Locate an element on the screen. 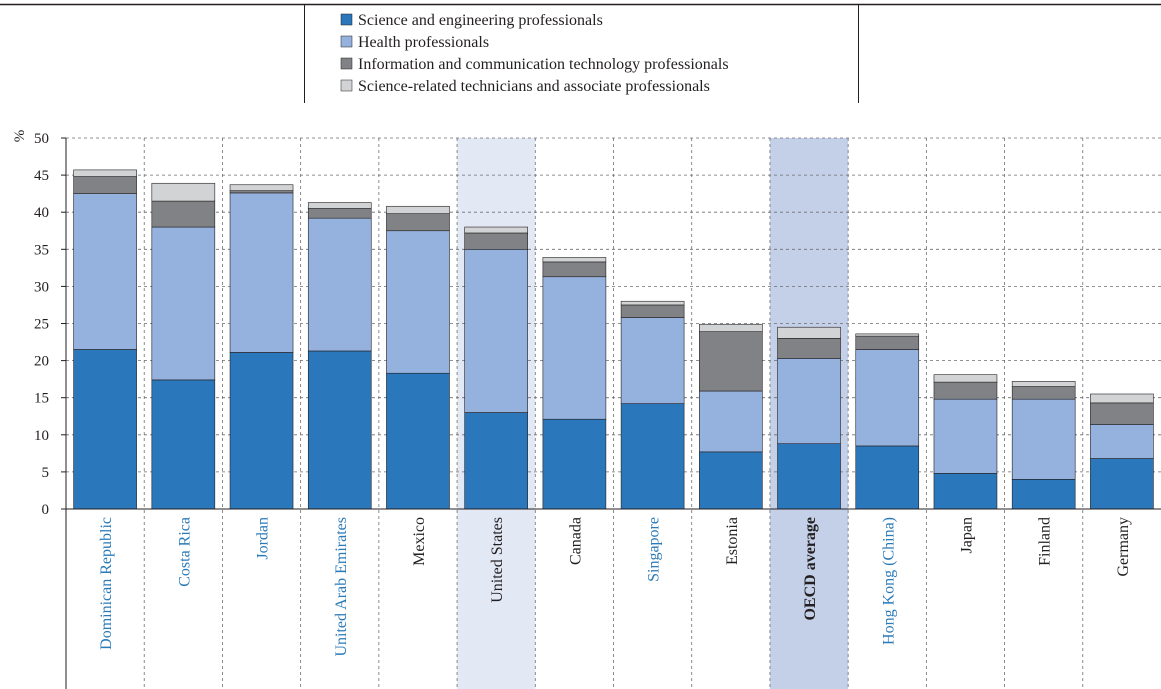 This screenshot has height=689, width=1161. y-tick-label: 30 is located at coordinates (41, 287).